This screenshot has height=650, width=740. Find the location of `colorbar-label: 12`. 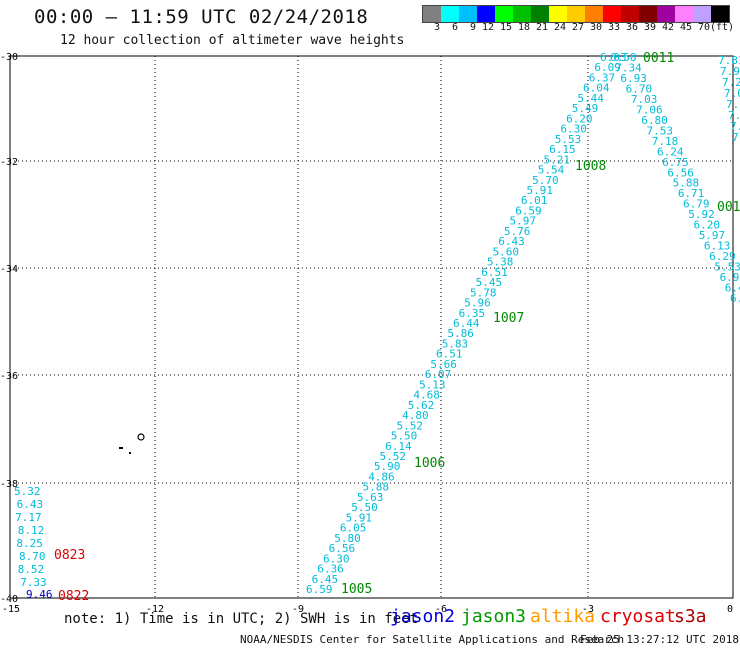

colorbar-label: 12 is located at coordinates (487, 27).